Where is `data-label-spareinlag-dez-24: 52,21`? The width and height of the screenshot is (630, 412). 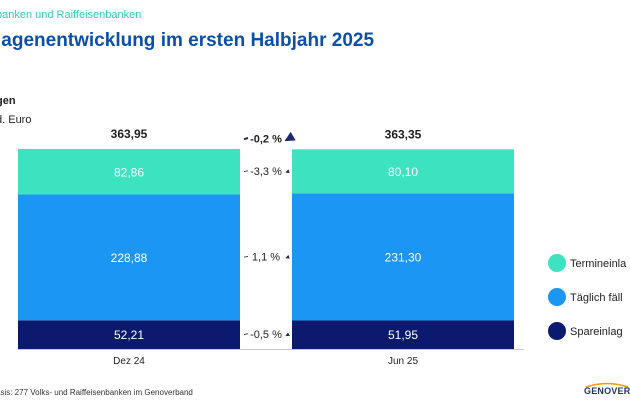
data-label-spareinlag-dez-24: 52,21 is located at coordinates (129, 335).